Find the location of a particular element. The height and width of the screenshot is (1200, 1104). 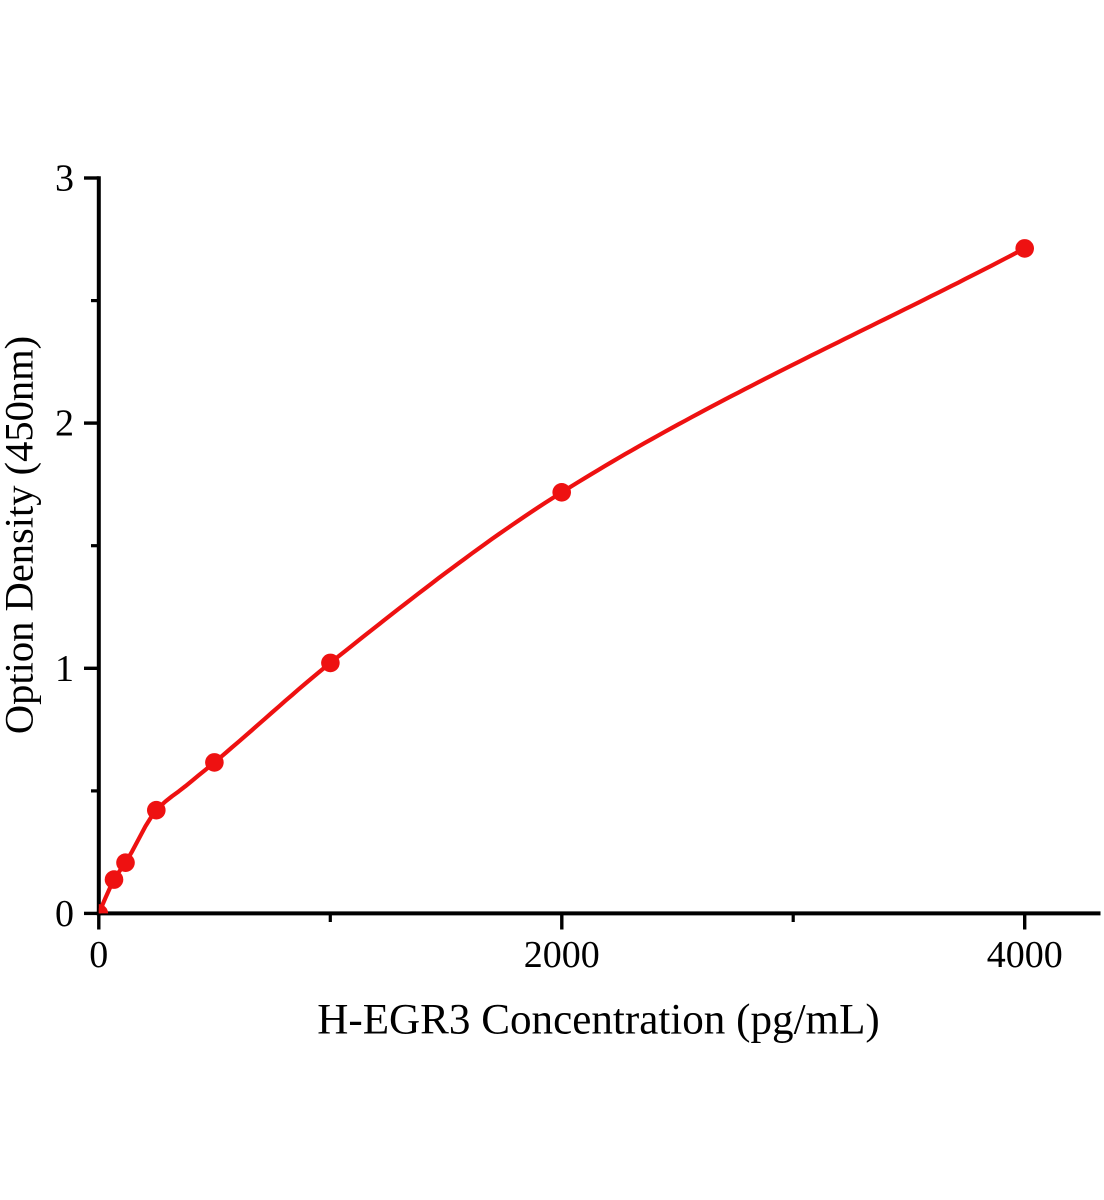

svg-text: 2 is located at coordinates (64, 424).